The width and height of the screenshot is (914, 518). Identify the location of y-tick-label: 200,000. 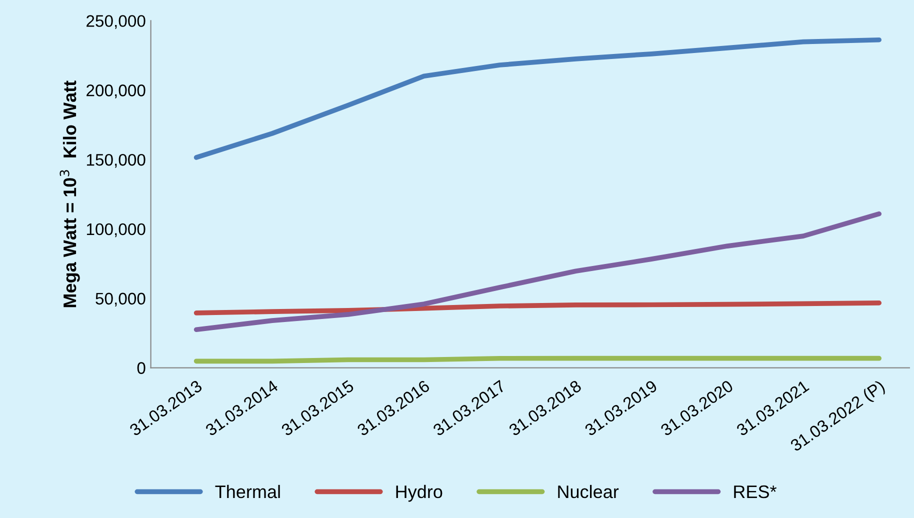
(116, 91).